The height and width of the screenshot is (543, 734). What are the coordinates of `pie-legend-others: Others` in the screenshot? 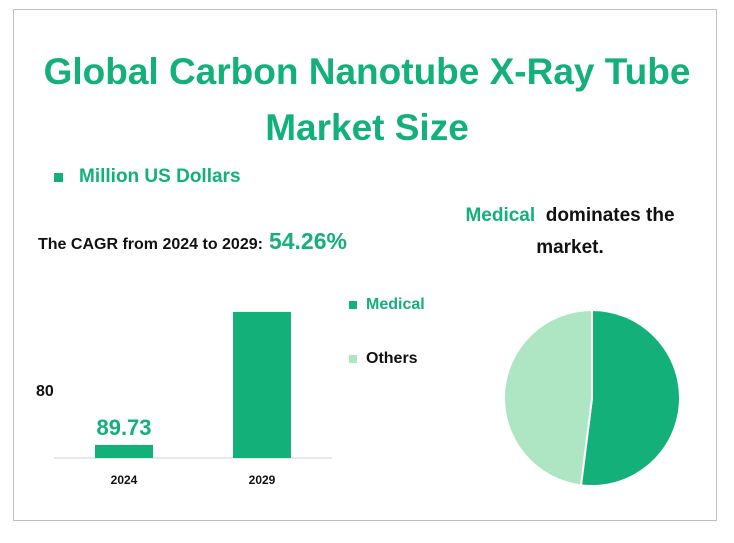 It's located at (383, 359).